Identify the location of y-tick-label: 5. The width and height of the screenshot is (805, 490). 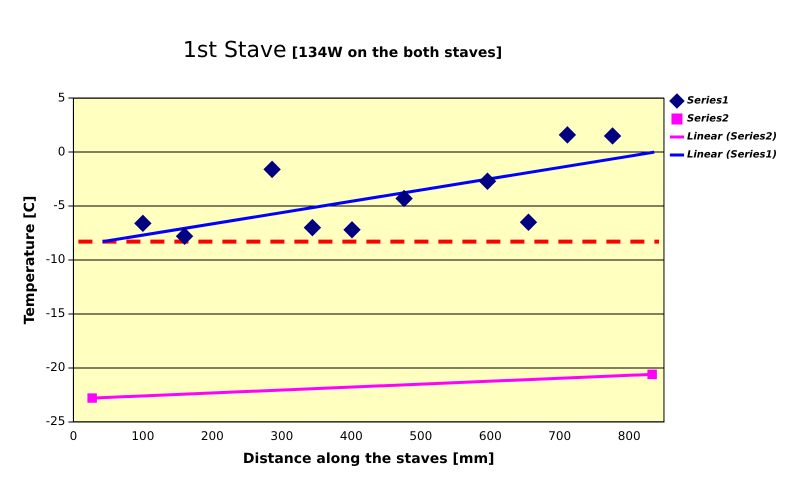
(62, 97).